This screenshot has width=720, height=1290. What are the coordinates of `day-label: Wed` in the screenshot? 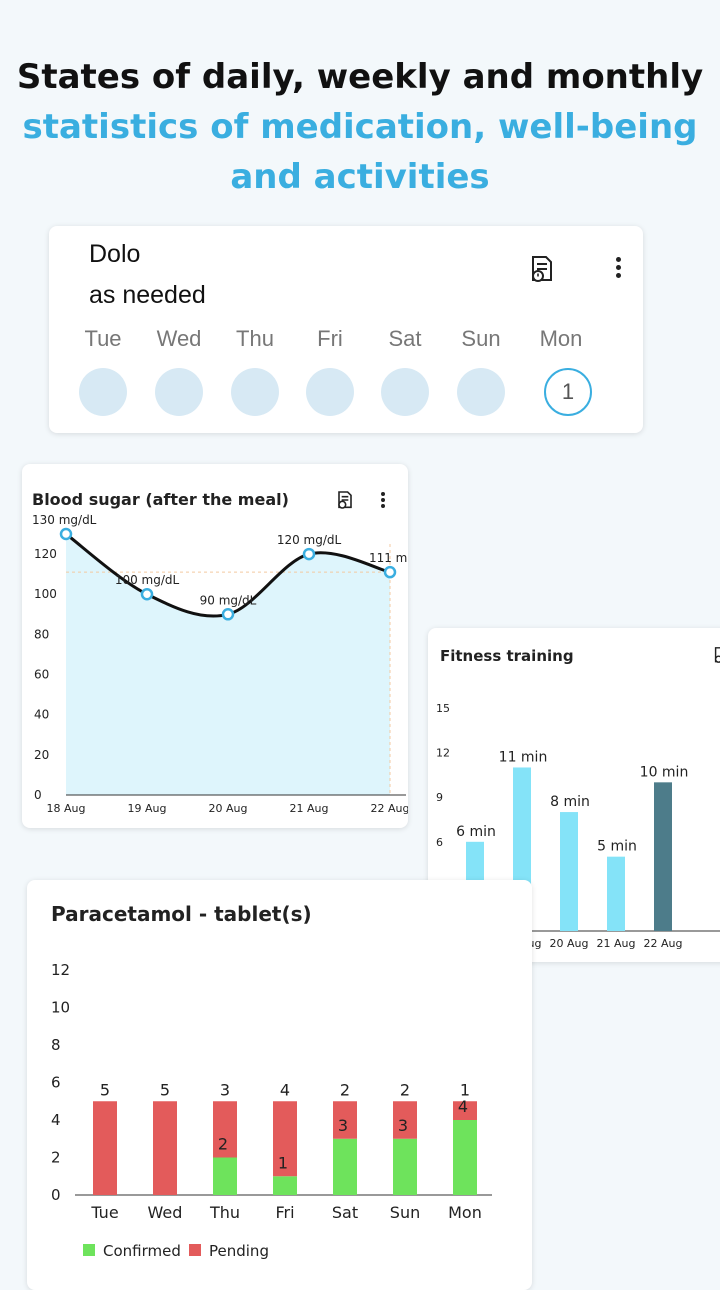 It's located at (179, 338).